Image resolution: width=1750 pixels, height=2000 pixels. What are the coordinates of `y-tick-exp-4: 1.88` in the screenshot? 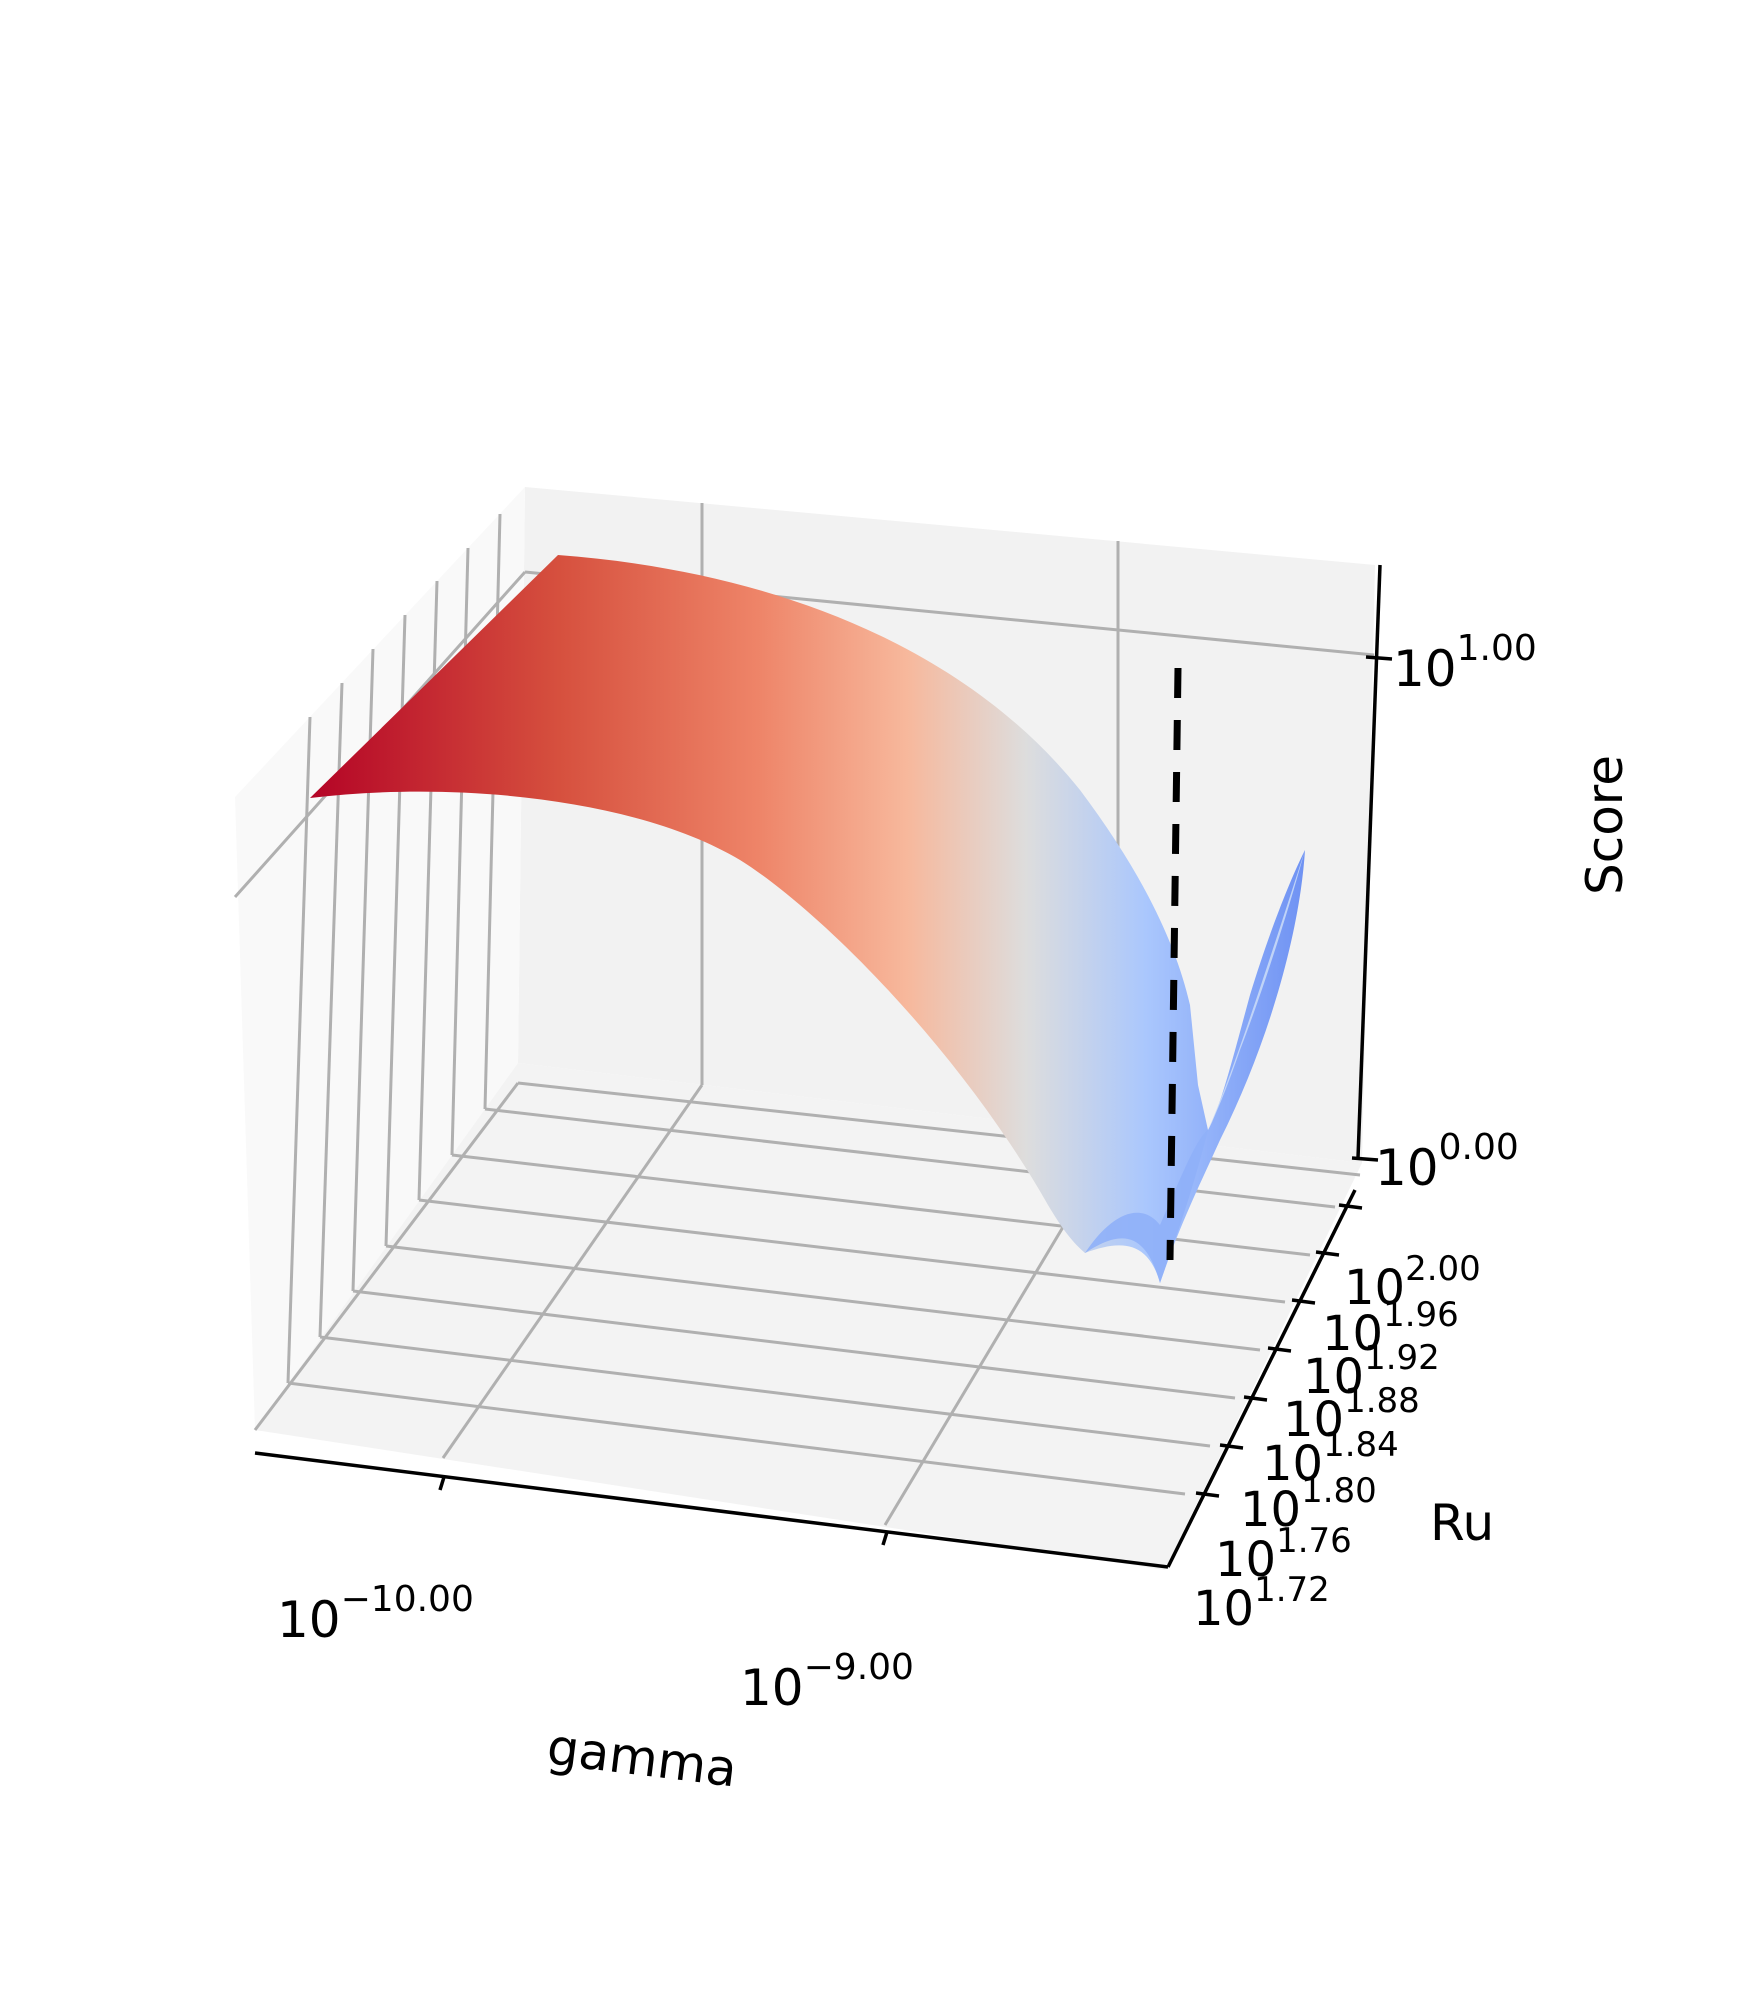 It's located at (1382, 1401).